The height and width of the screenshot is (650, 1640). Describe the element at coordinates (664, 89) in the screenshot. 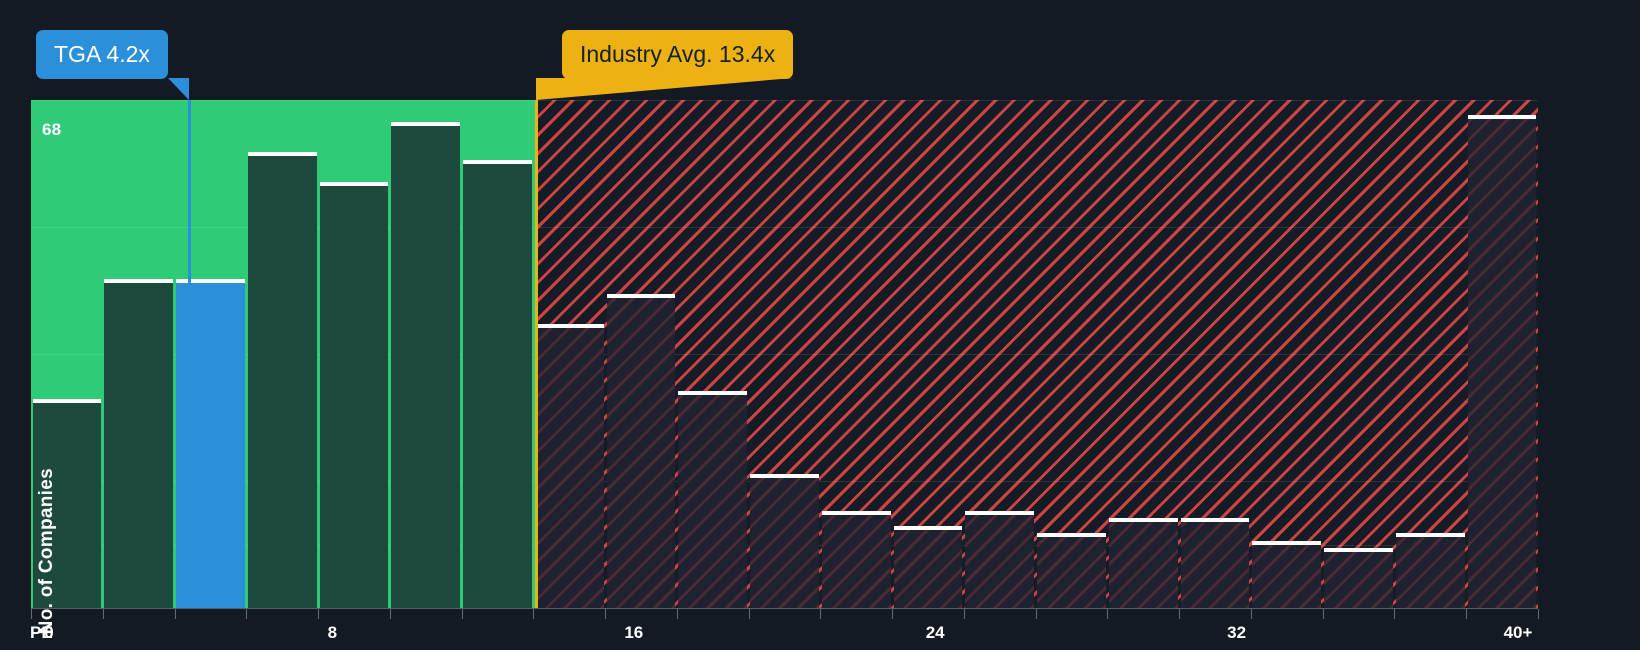

I see `marker-badge-tail-industry` at that location.